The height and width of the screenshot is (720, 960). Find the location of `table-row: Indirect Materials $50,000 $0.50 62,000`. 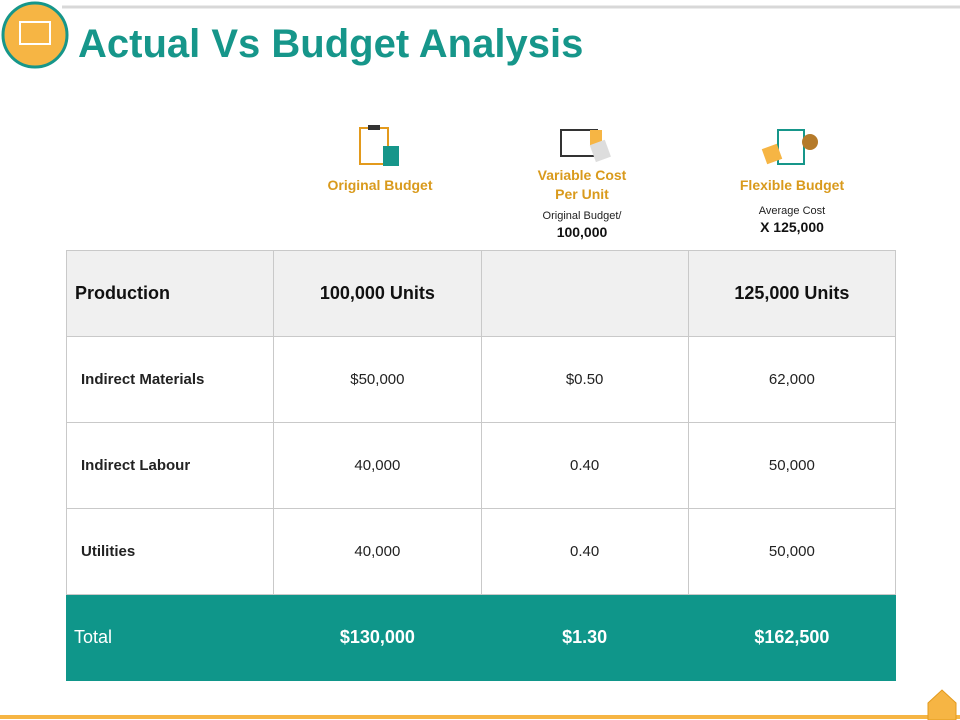

table-row: Indirect Materials $50,000 $0.50 62,000 is located at coordinates (481, 379).